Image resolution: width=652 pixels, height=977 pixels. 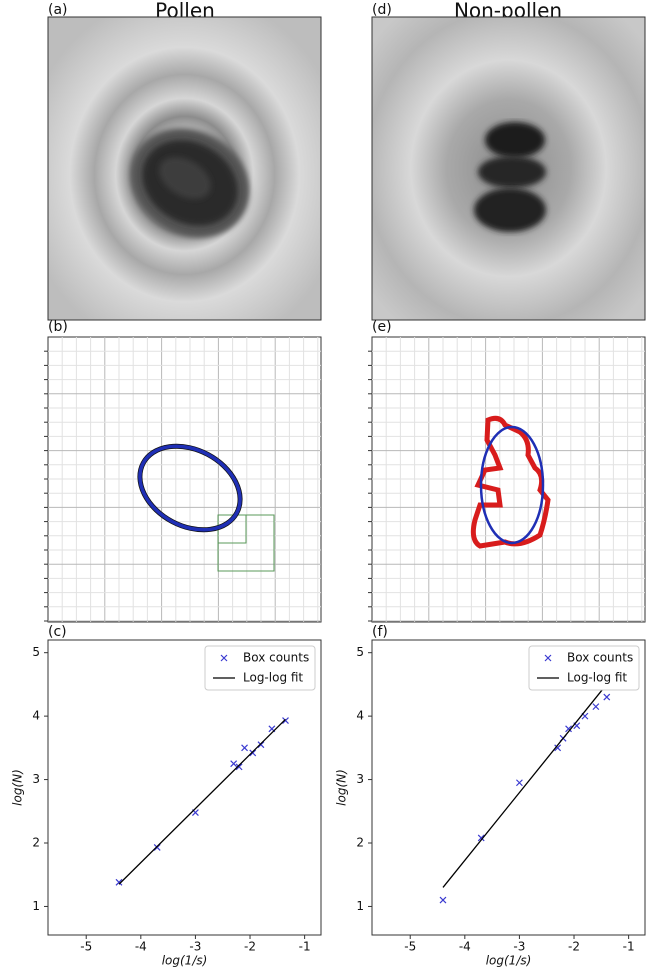 What do you see at coordinates (184, 168) in the screenshot?
I see `pollen-image` at bounding box center [184, 168].